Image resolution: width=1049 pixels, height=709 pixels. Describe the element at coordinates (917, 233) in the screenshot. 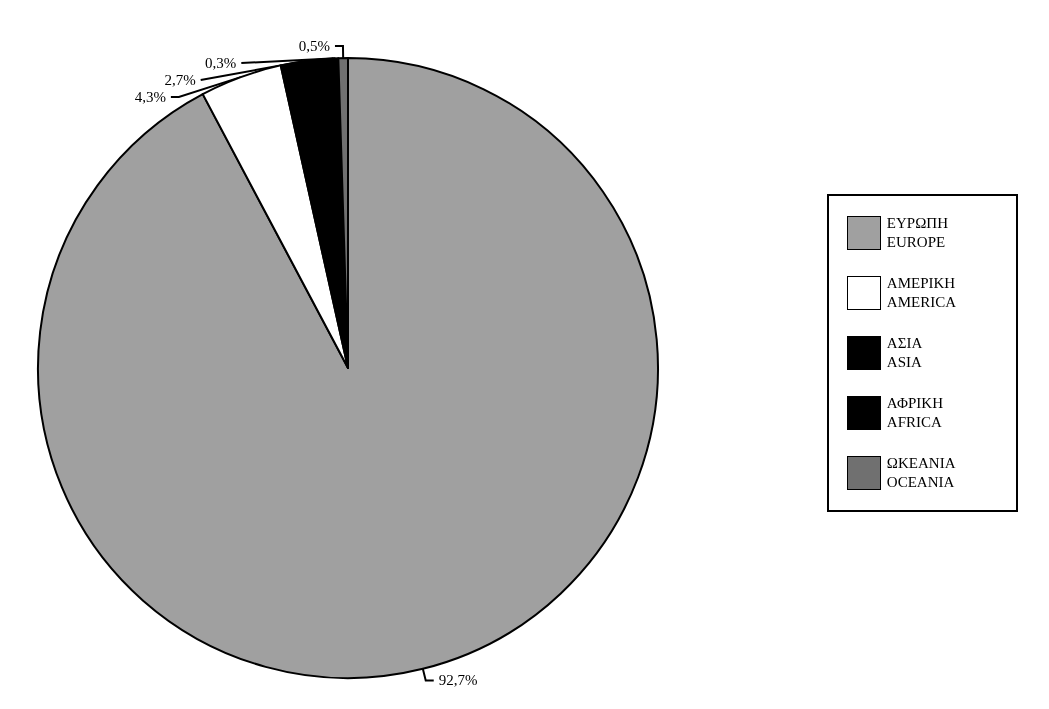

I see `legend-label: ΕΥΡΩΠΗ EUROPE` at that location.